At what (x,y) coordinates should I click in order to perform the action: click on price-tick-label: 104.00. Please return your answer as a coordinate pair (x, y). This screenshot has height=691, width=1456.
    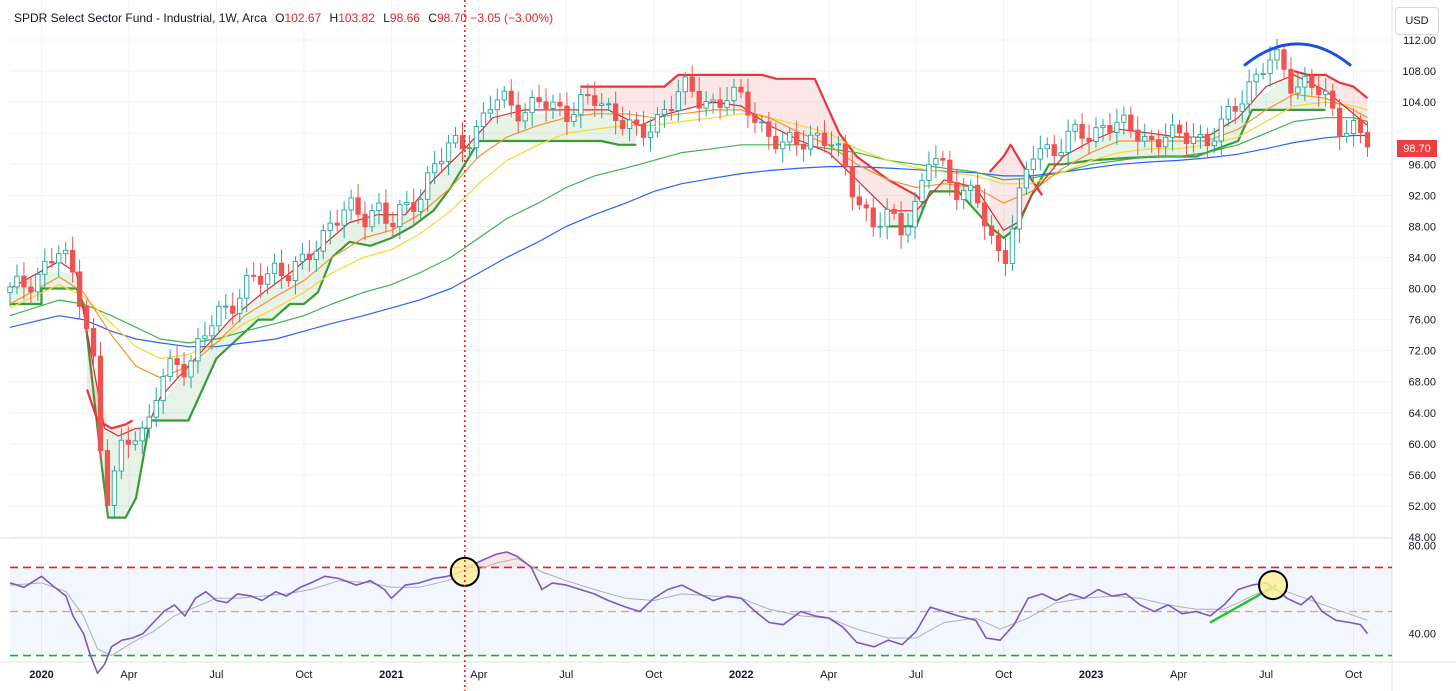
    Looking at the image, I should click on (1419, 103).